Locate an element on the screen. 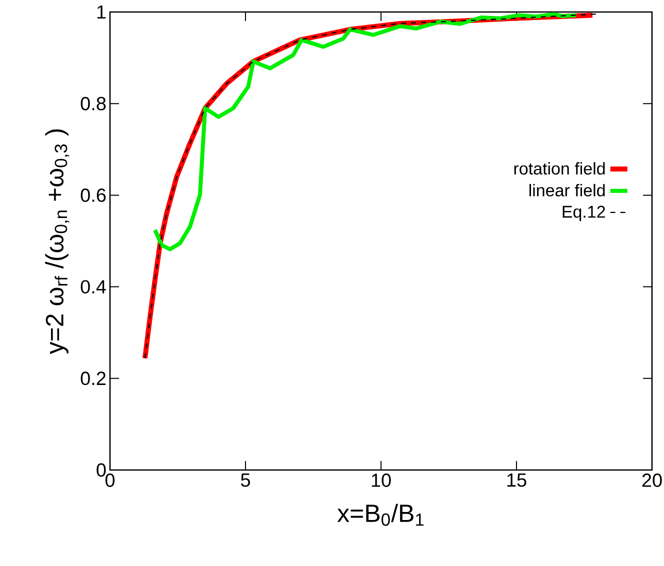 This screenshot has height=566, width=664. y-tick-label: 0.8 is located at coordinates (93, 103).